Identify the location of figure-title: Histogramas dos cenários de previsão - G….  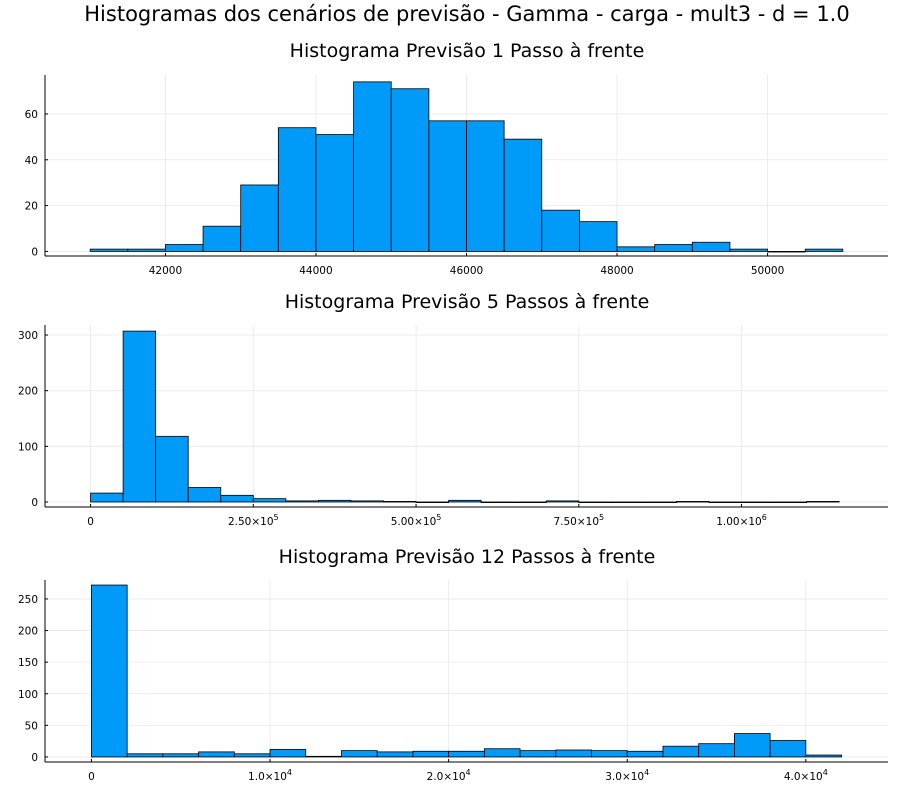
(466, 14).